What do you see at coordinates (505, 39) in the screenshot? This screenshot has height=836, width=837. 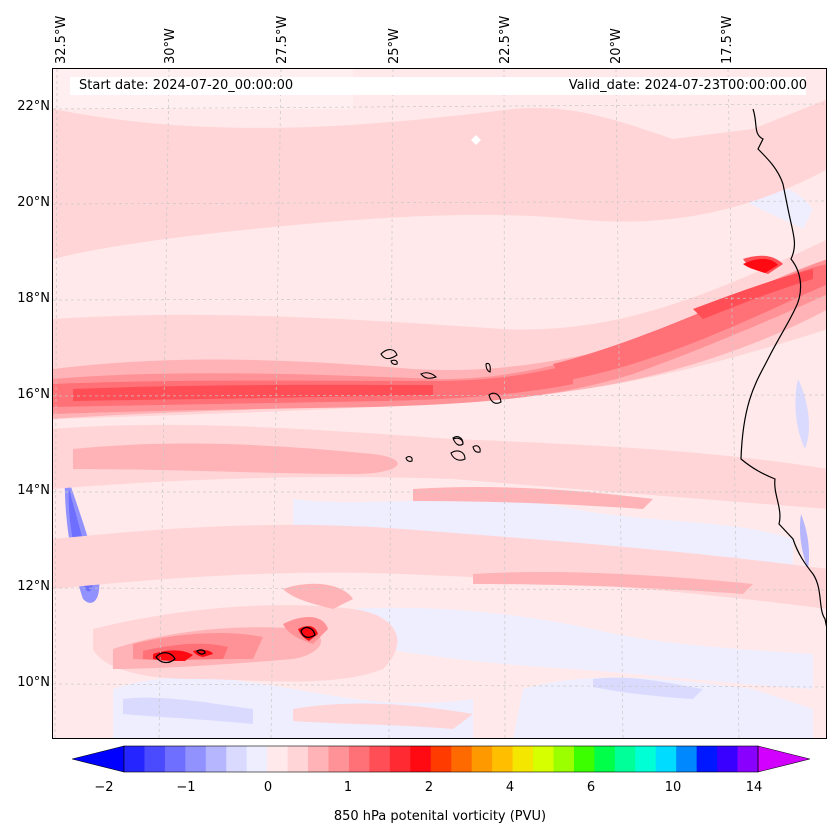 I see `lon-label-22-5w: 22.5°W` at bounding box center [505, 39].